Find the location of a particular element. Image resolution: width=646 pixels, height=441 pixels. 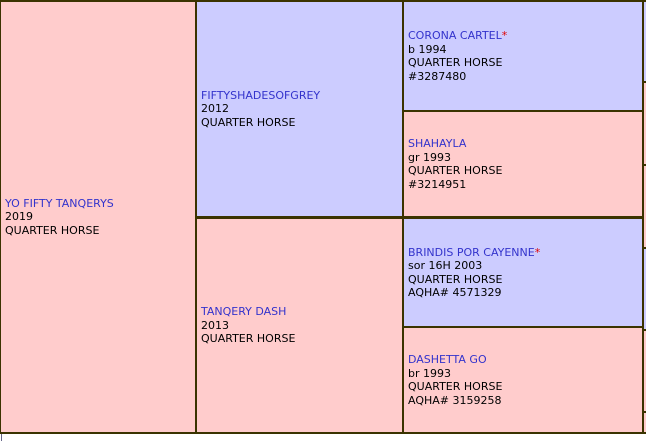

sire-sire-color-year: b 1994 is located at coordinates (427, 49).